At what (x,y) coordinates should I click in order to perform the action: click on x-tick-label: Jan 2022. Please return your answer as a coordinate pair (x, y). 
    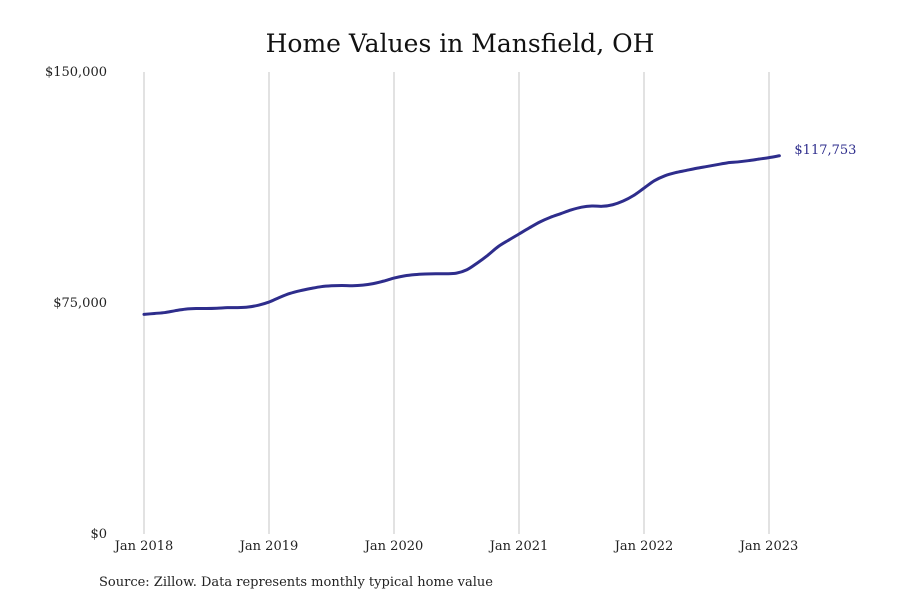
    Looking at the image, I should click on (643, 546).